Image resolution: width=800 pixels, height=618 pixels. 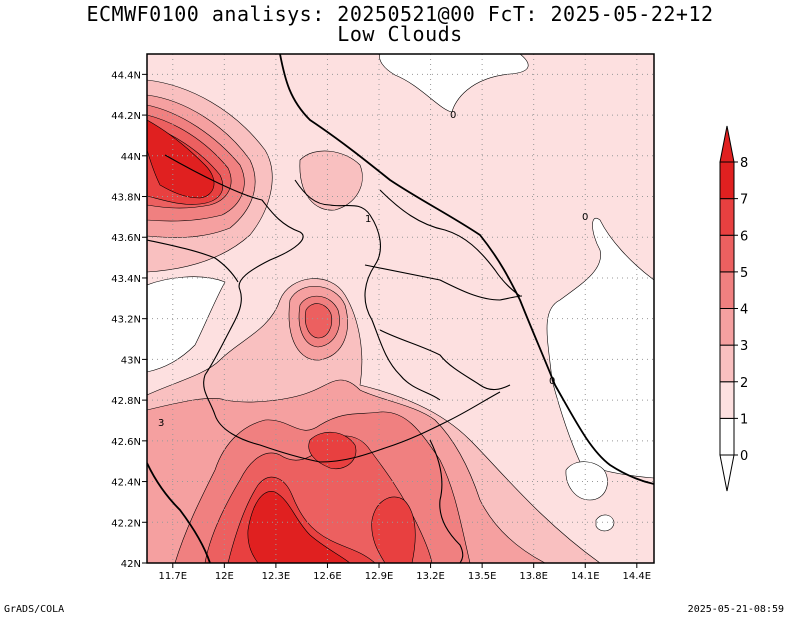 I want to click on clear-area-northeast, so click(x=454, y=83).